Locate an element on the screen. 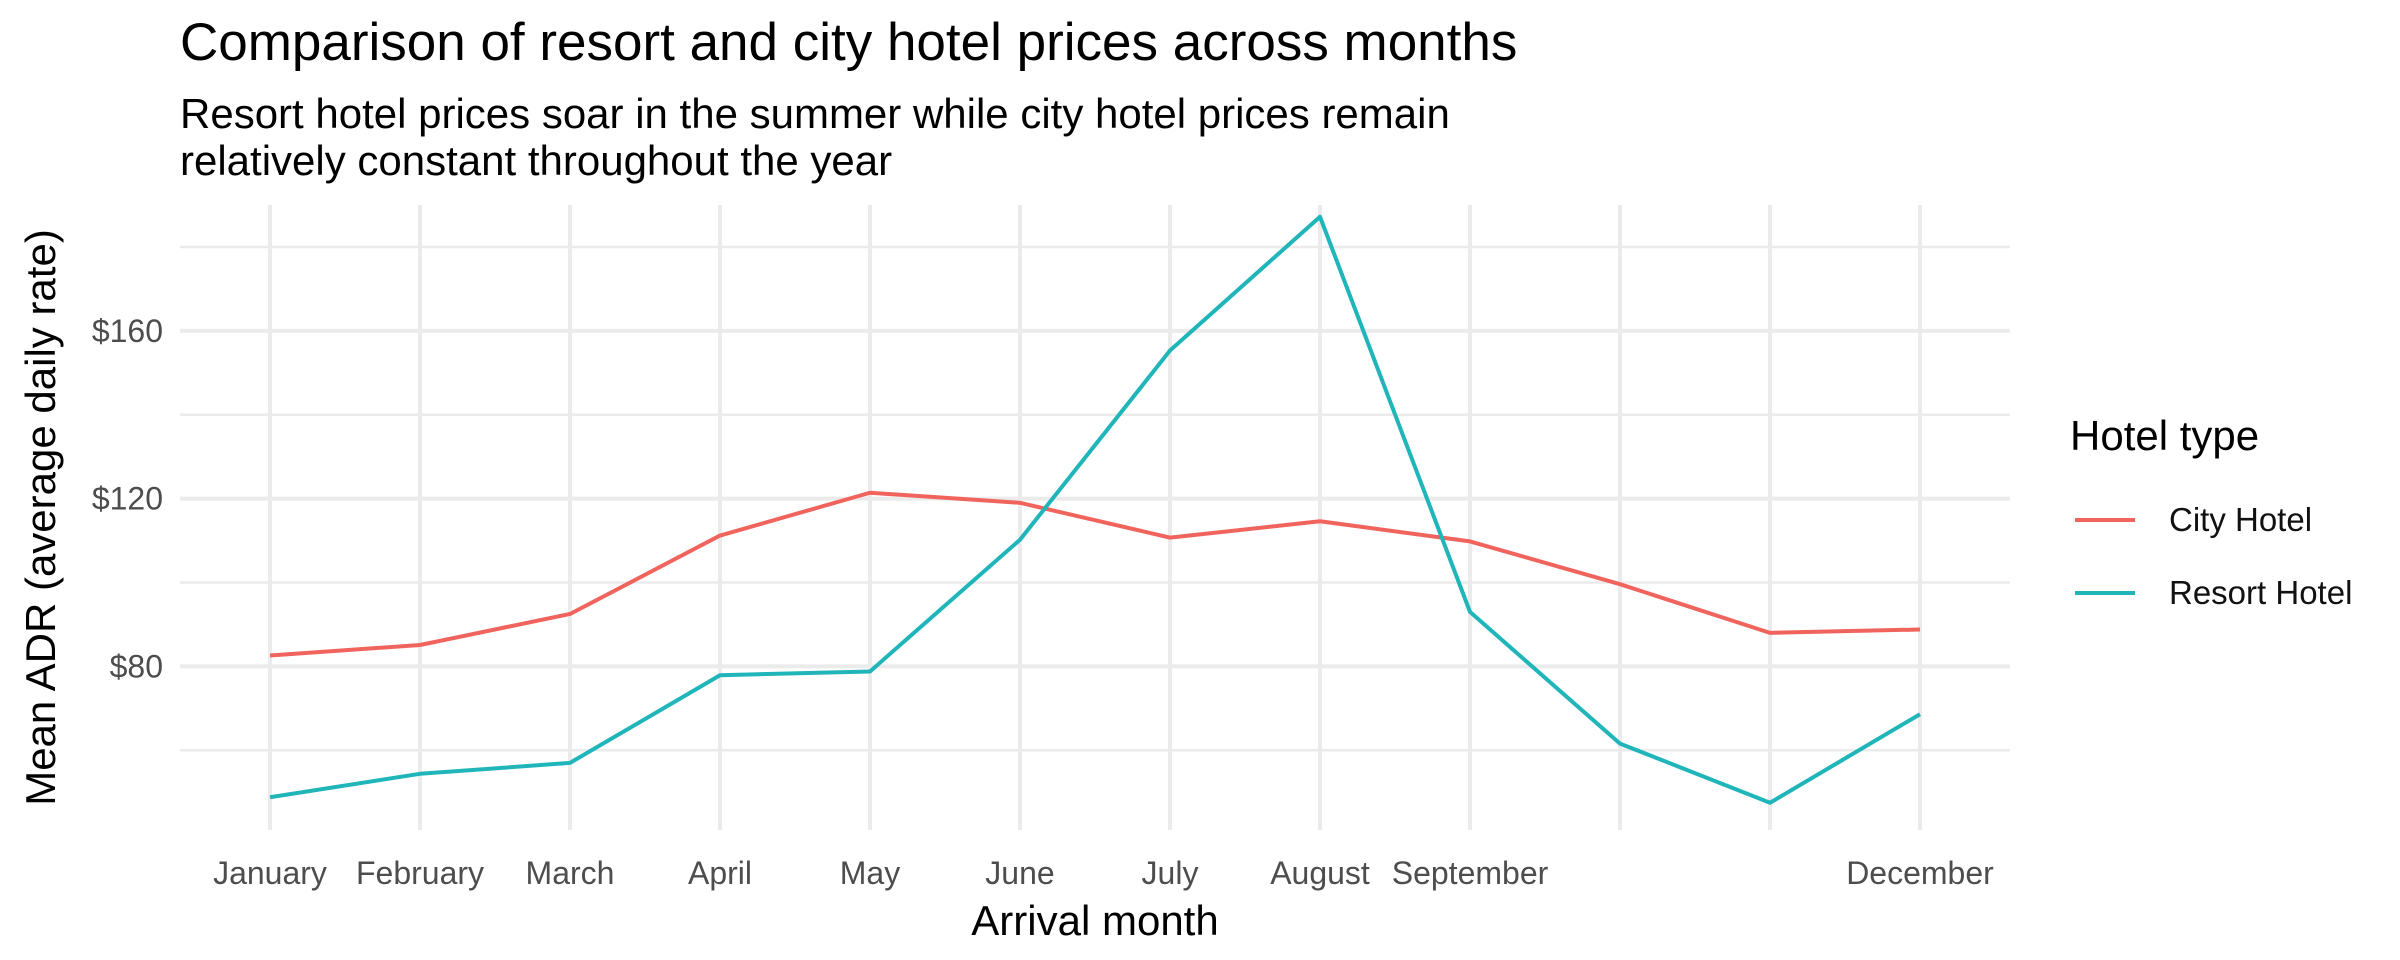 The height and width of the screenshot is (960, 2400). legend-label: City Hotel is located at coordinates (2241, 519).